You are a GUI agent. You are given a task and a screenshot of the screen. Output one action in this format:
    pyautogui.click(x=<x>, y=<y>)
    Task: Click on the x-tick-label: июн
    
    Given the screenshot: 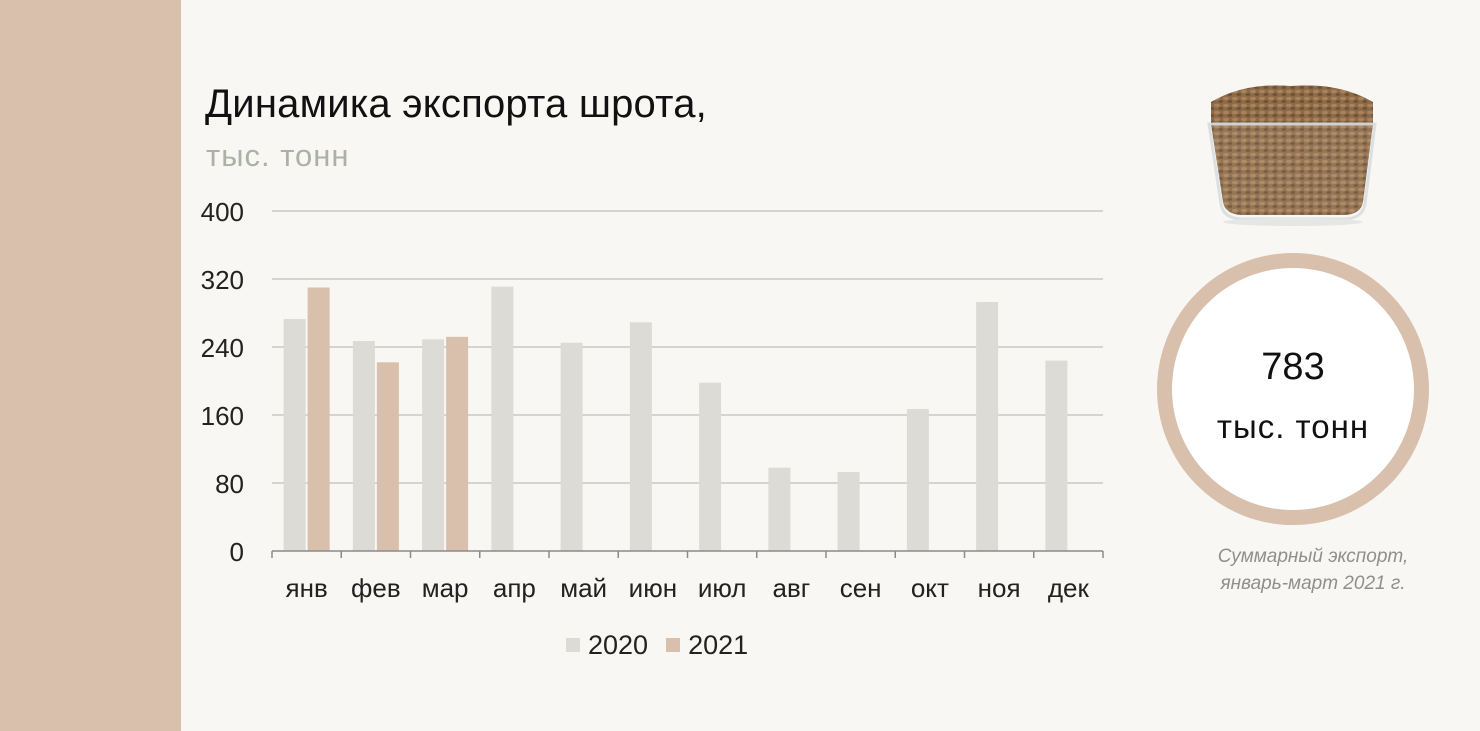 What is the action you would take?
    pyautogui.click(x=653, y=588)
    